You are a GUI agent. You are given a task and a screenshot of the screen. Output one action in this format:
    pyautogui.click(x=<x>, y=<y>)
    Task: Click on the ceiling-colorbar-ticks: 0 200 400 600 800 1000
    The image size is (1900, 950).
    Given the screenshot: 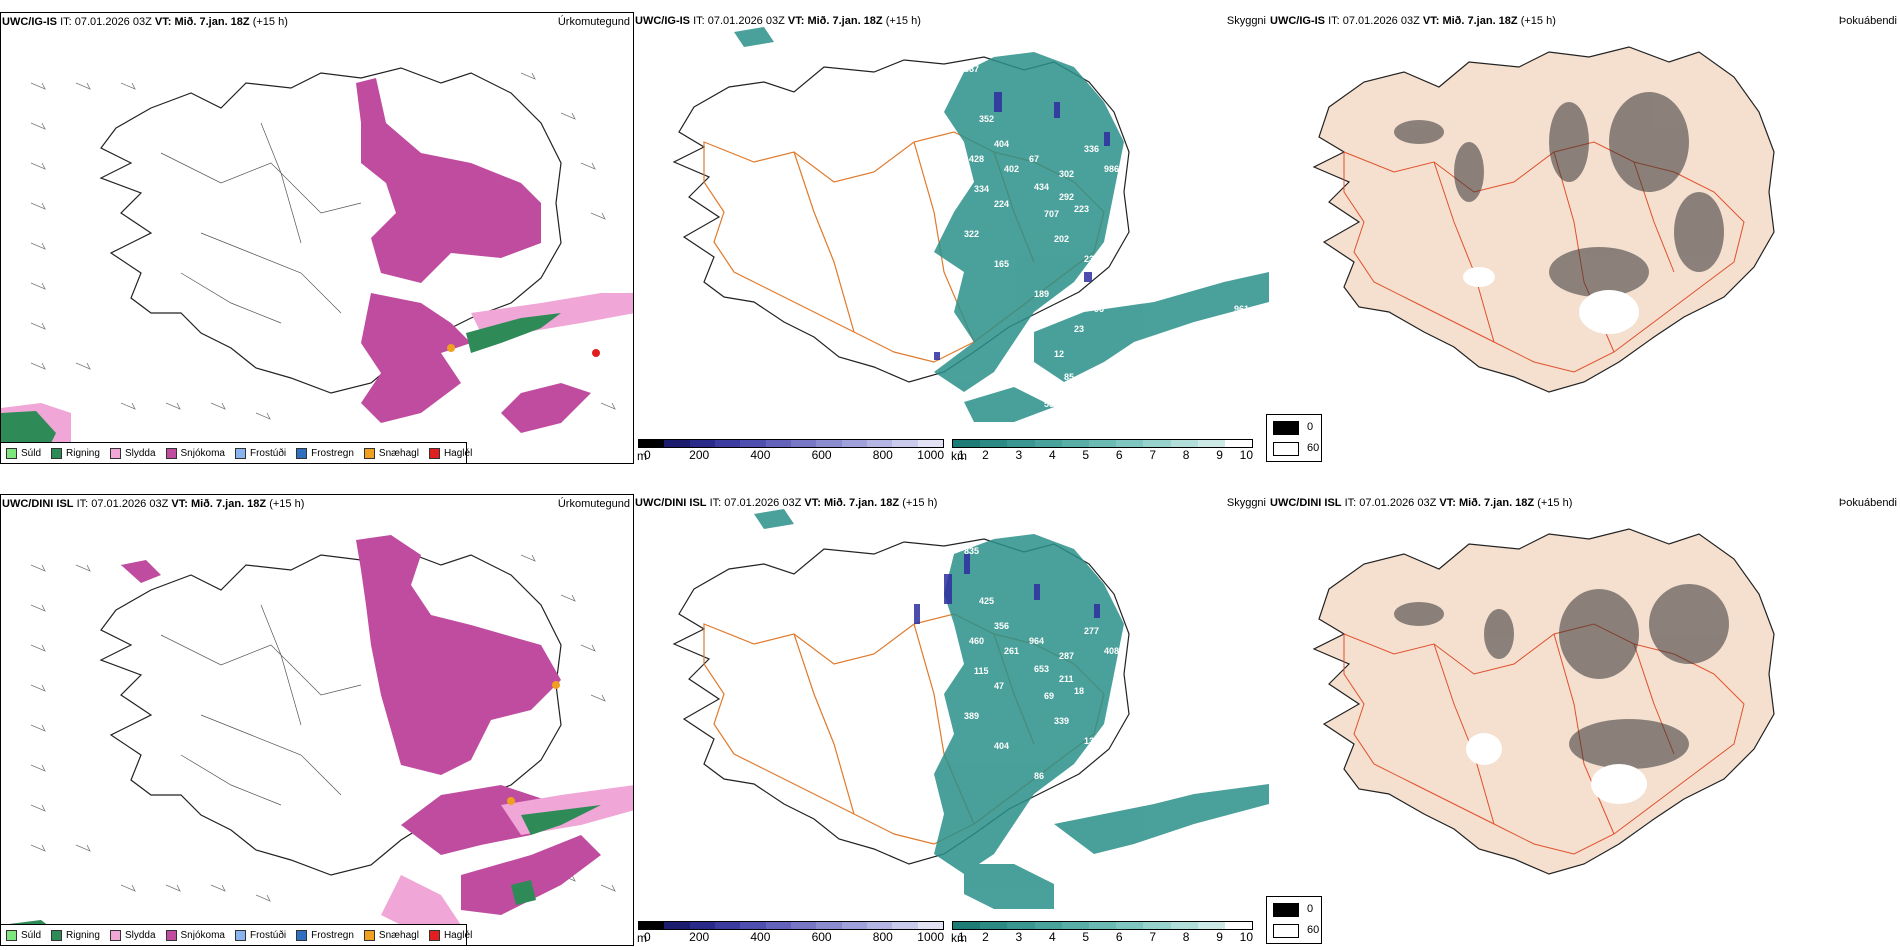 What is the action you would take?
    pyautogui.click(x=791, y=455)
    